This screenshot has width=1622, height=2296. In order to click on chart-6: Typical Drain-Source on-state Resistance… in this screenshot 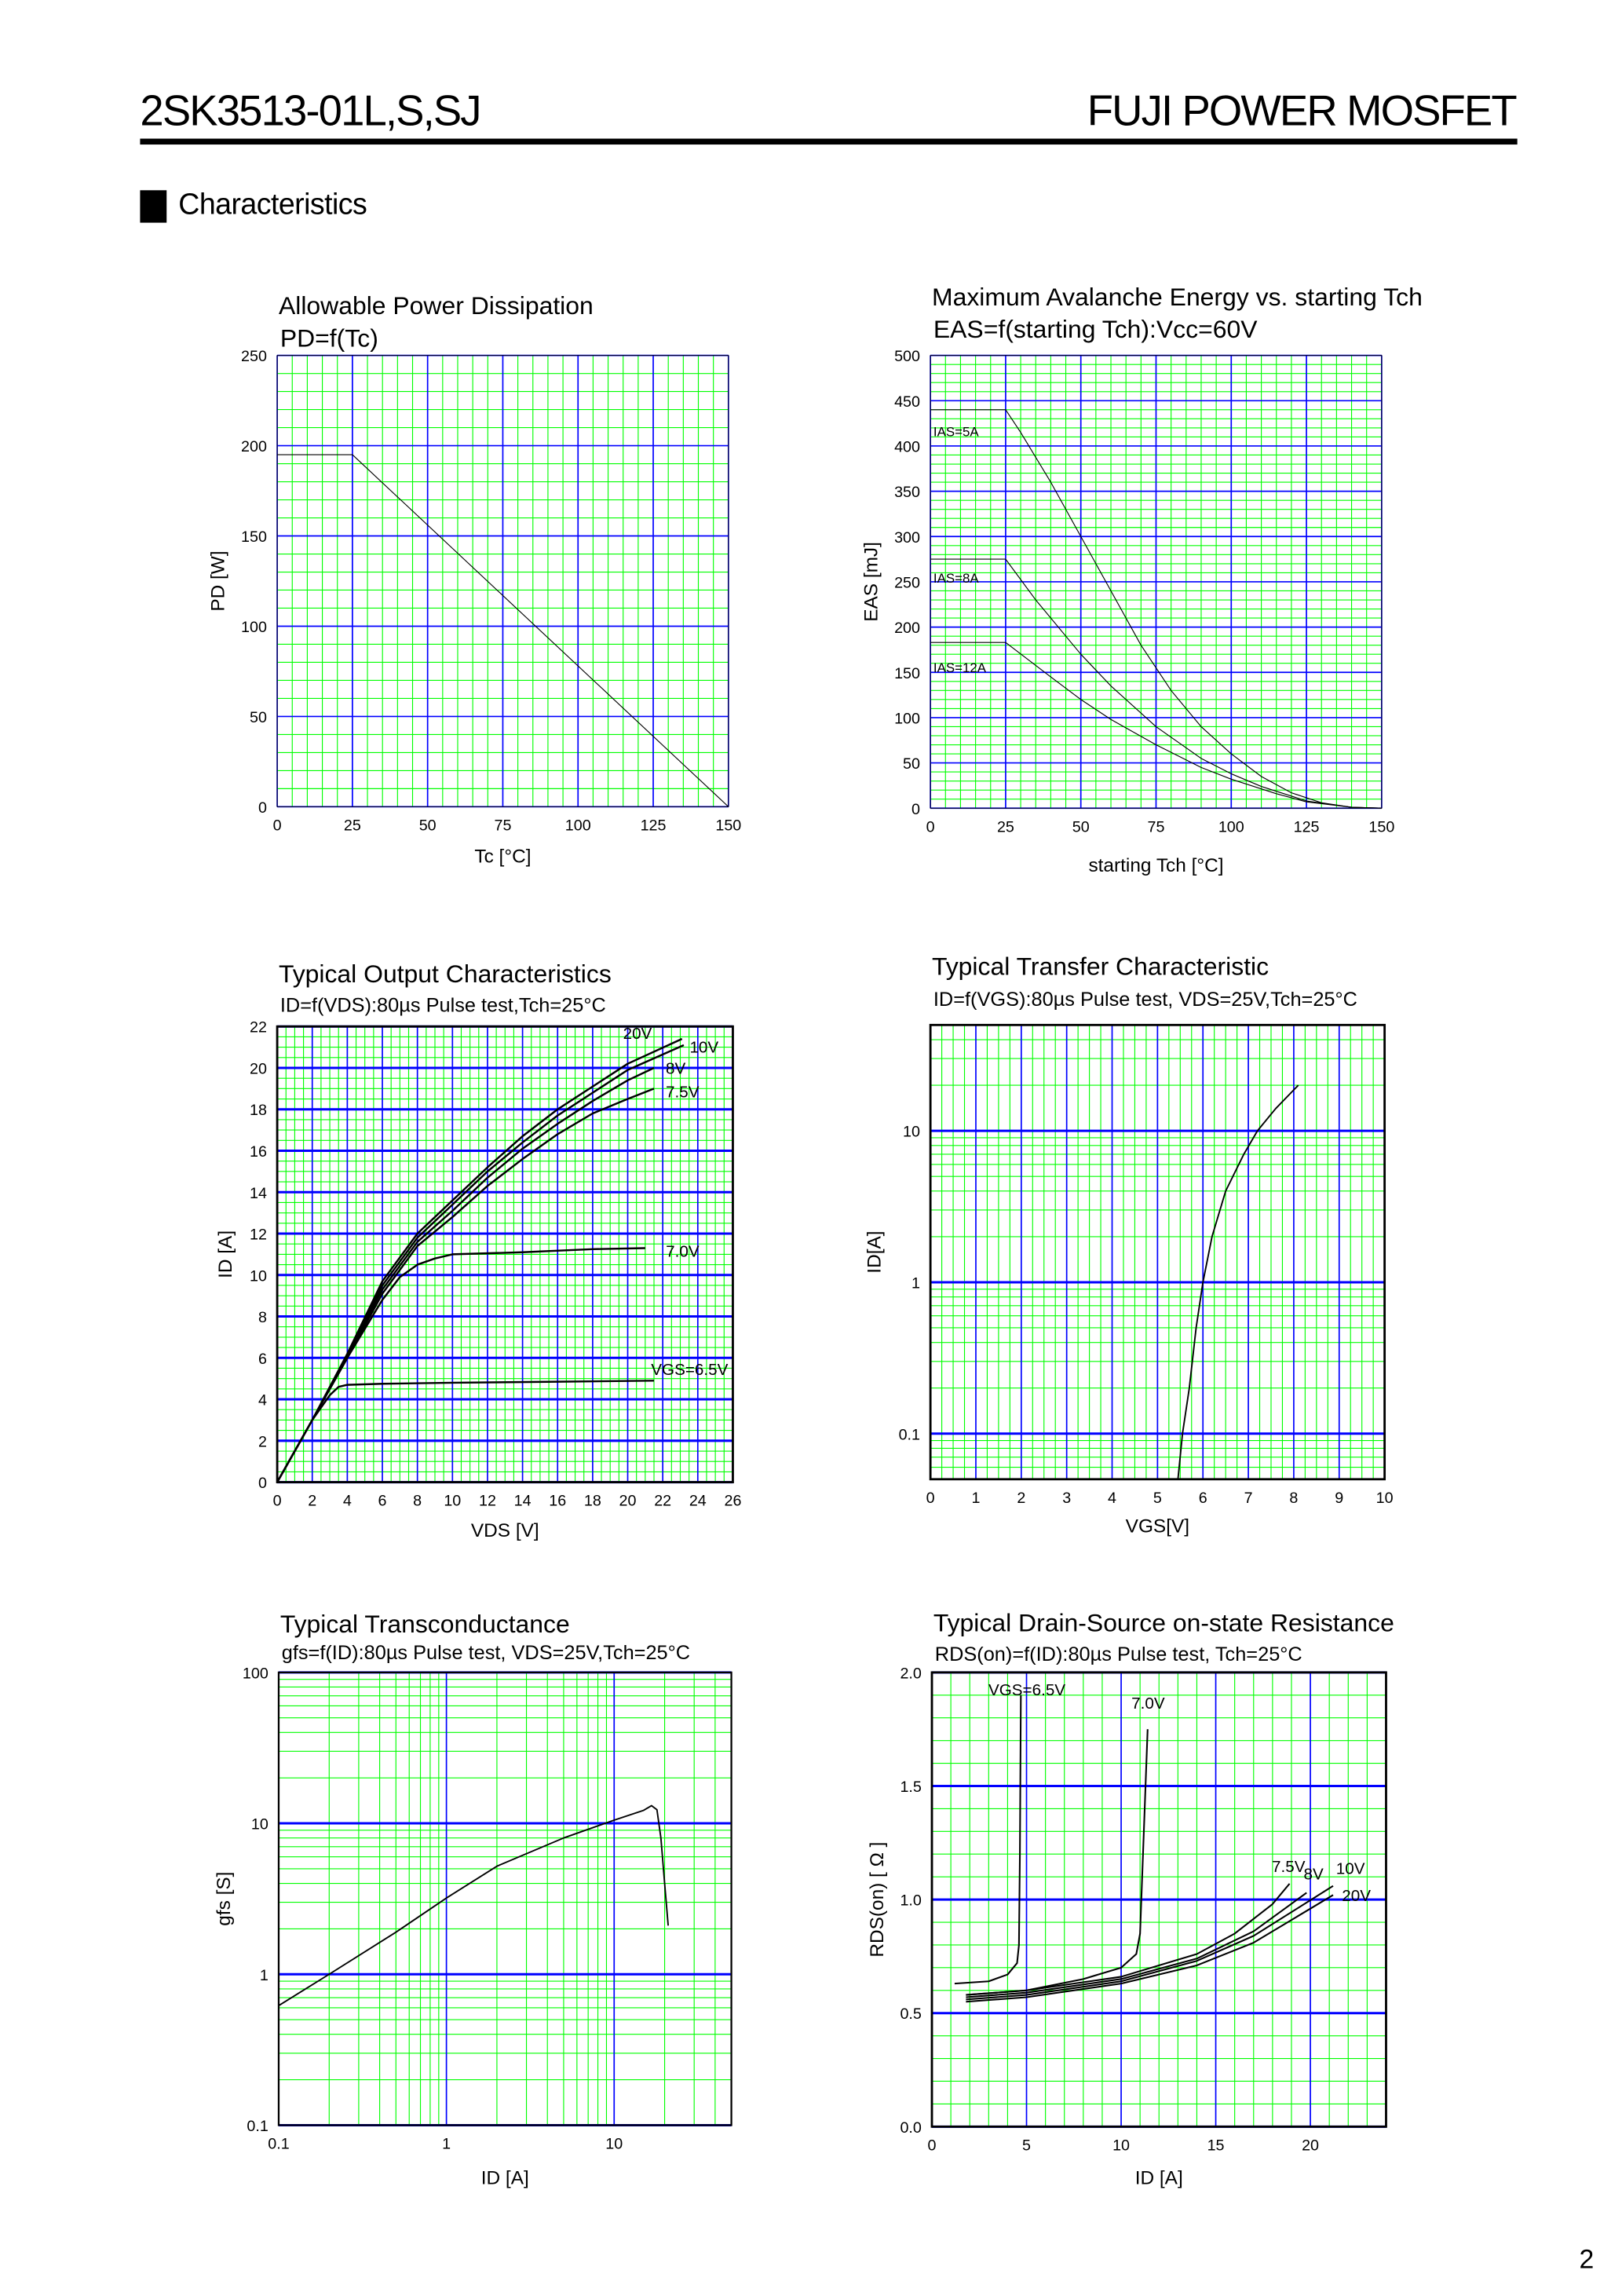, I will do `click(1130, 1898)`.